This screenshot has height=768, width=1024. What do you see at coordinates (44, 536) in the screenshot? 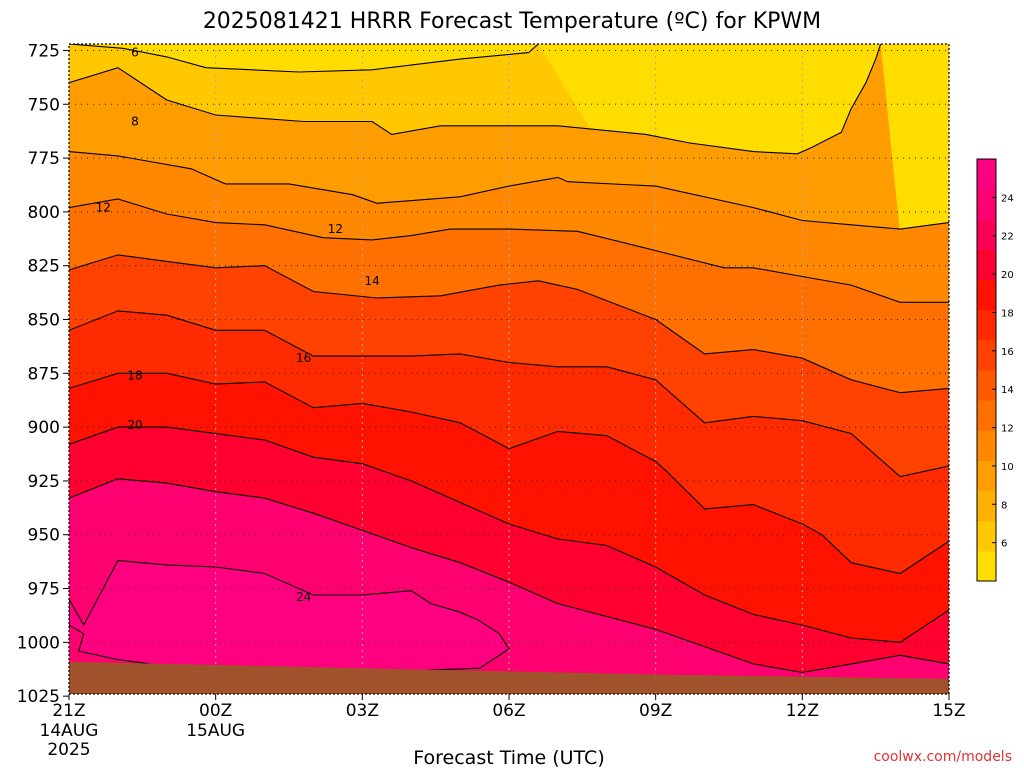
I see `y-tick-label: 950` at bounding box center [44, 536].